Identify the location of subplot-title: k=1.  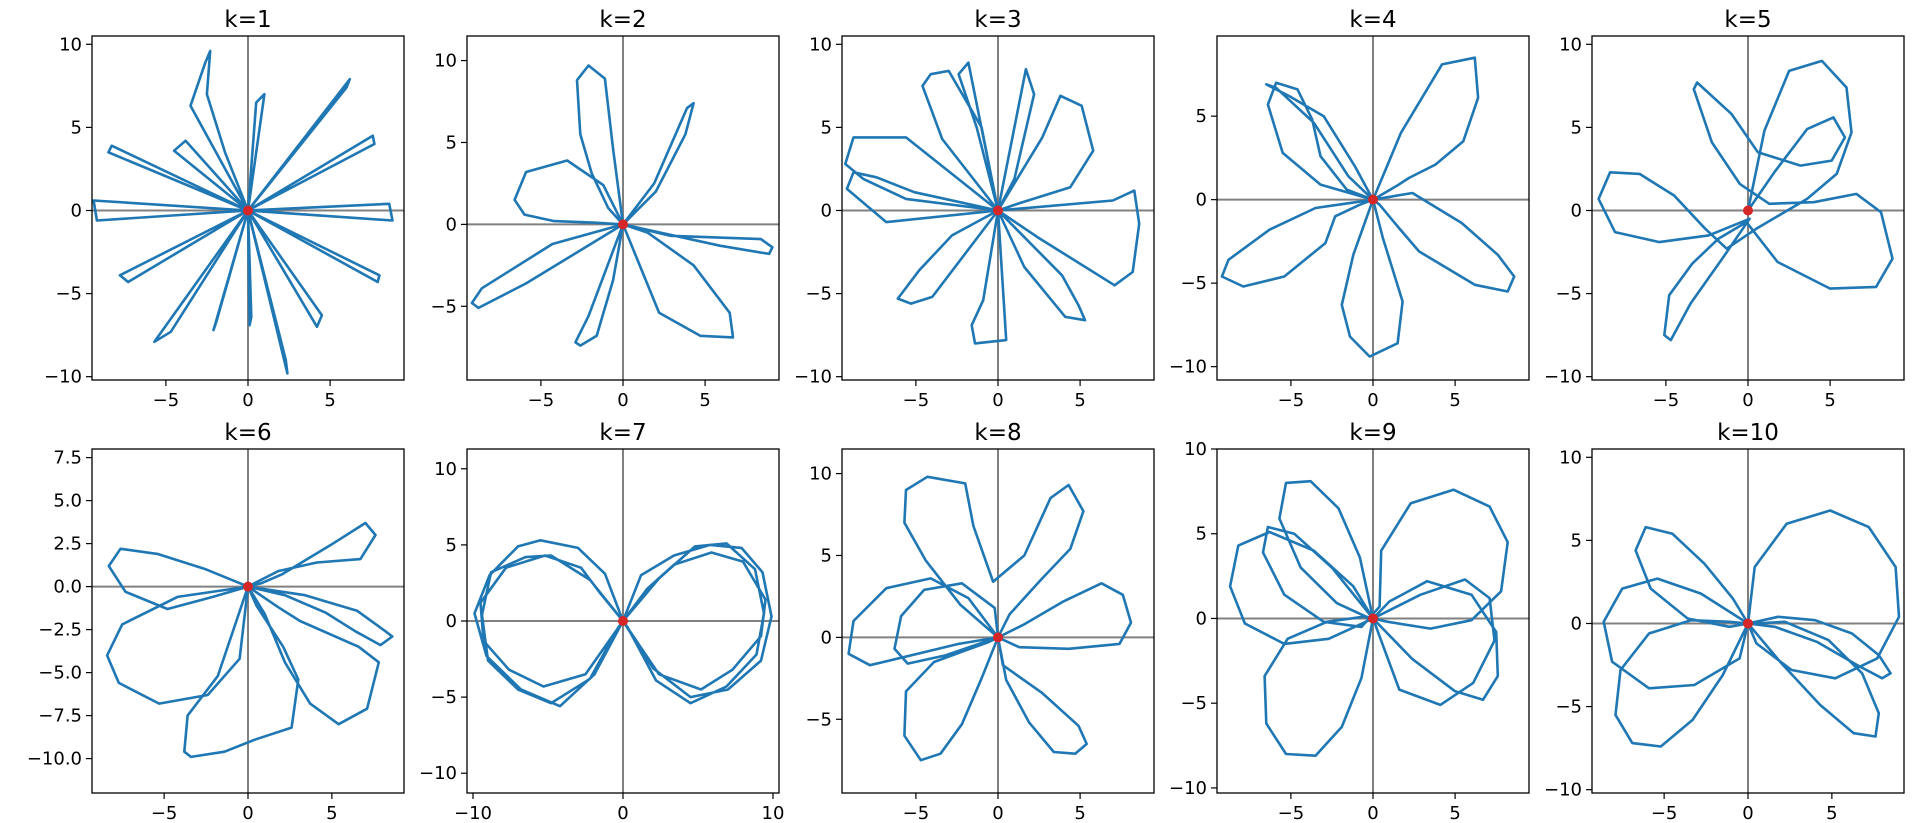
(247, 20).